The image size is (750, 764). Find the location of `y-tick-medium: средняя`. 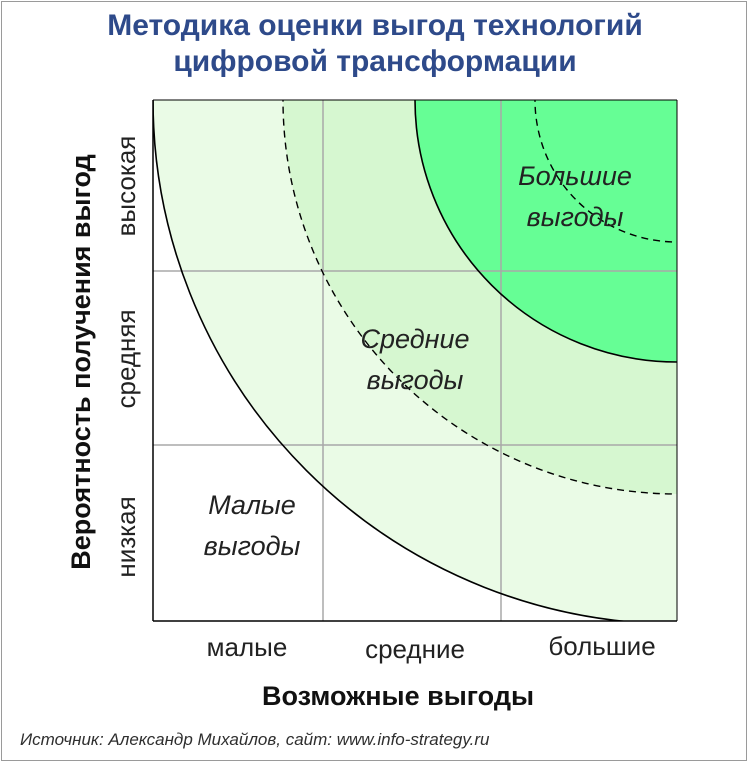

y-tick-medium: средняя is located at coordinates (126, 358).